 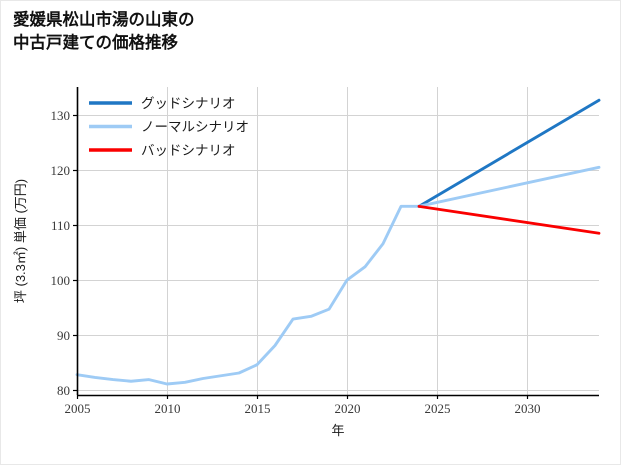 I want to click on title-line-2: 中古戸建ての価格推移, so click(x=95, y=43).